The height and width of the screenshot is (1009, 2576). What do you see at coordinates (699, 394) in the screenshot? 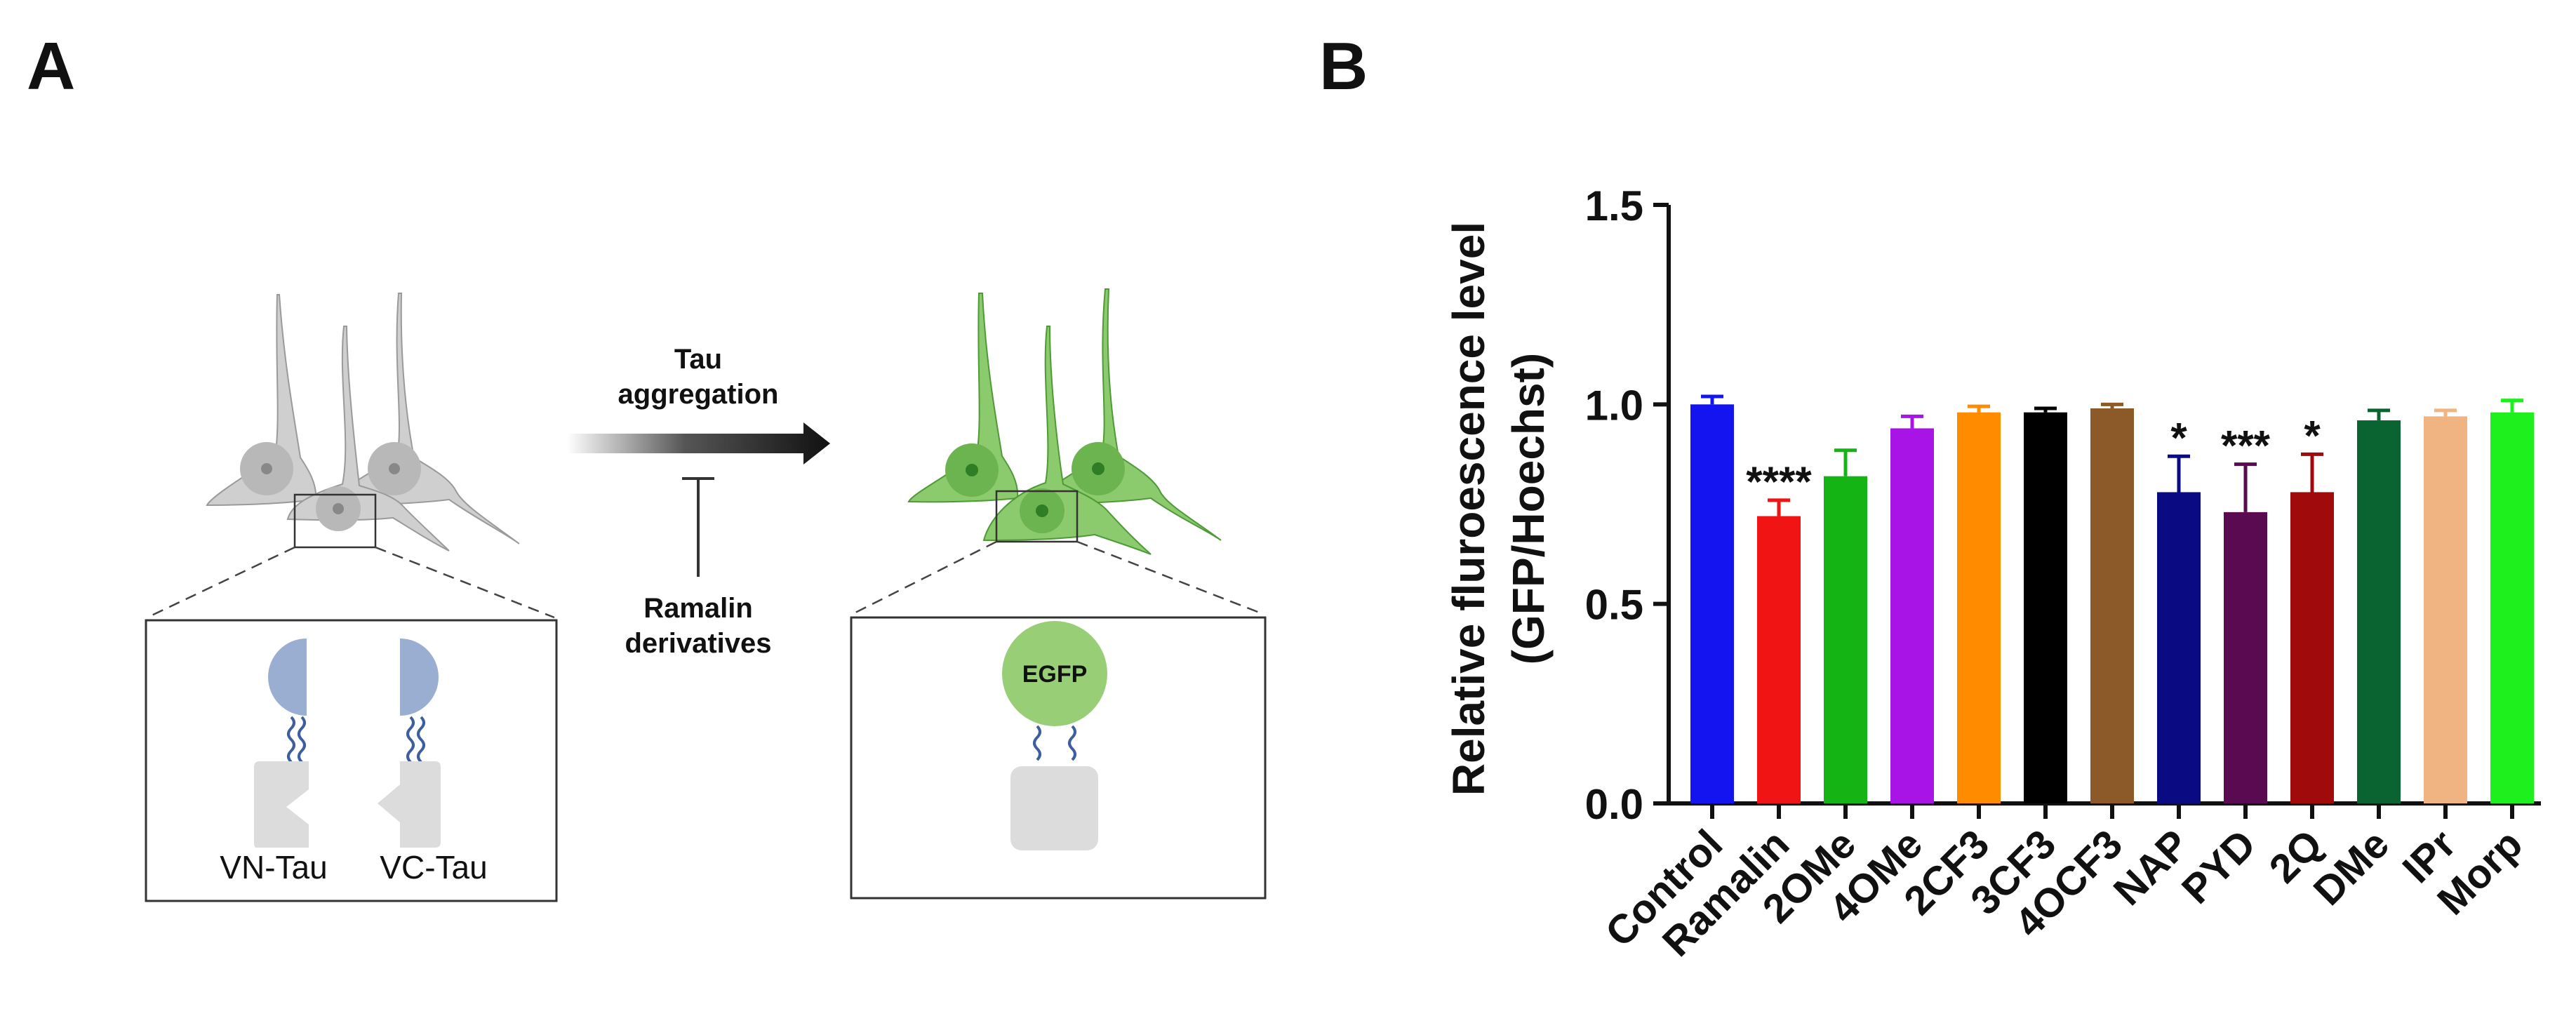
I see `arrow-label-aggregation: aggregation` at bounding box center [699, 394].